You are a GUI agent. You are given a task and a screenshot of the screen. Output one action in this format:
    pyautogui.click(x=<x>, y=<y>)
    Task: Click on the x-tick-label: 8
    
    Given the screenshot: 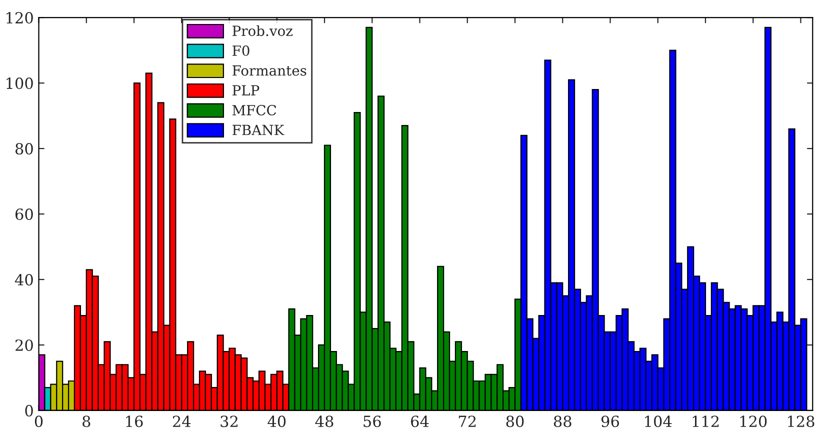 What is the action you would take?
    pyautogui.click(x=86, y=422)
    